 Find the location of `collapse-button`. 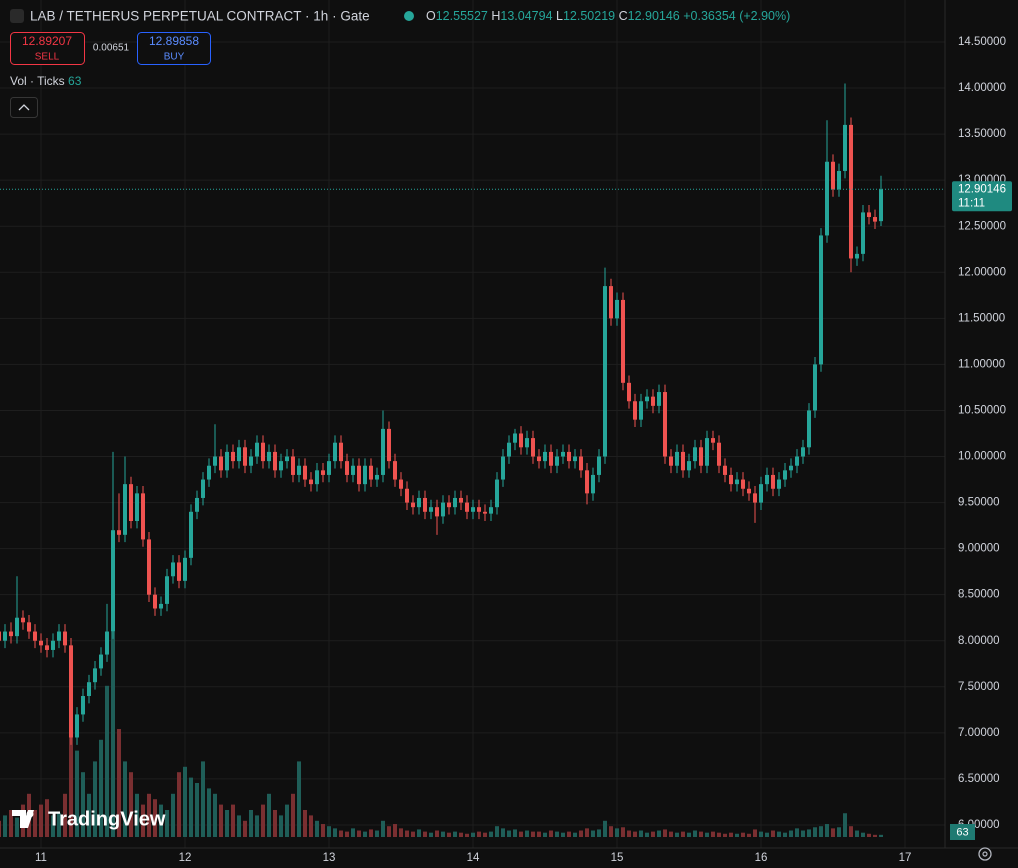

collapse-button is located at coordinates (24, 107).